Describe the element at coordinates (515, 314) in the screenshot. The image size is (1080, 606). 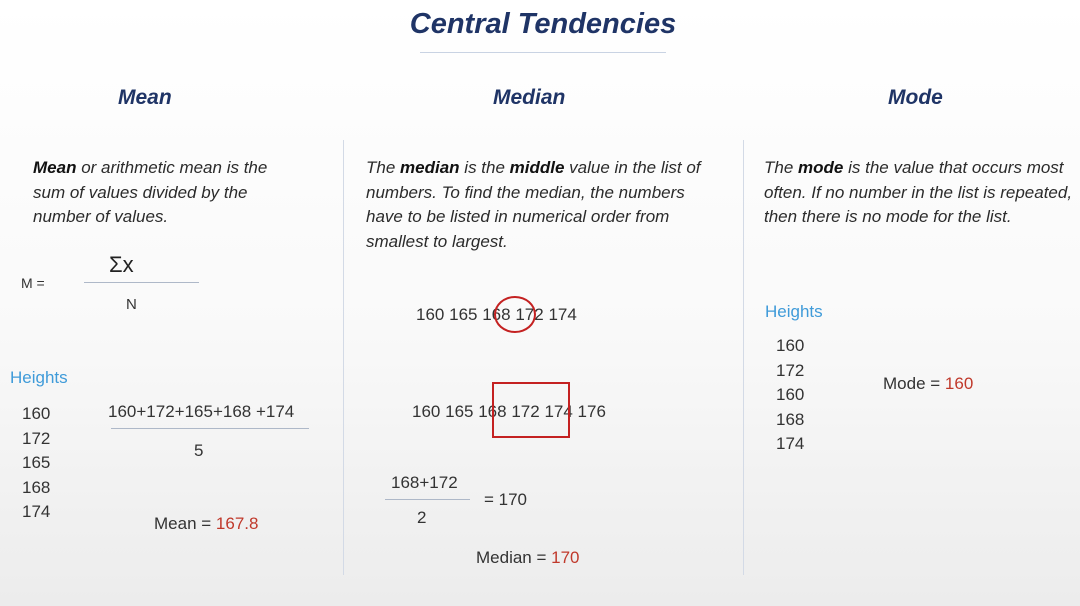
I see `median-odd-highlight-circle` at that location.